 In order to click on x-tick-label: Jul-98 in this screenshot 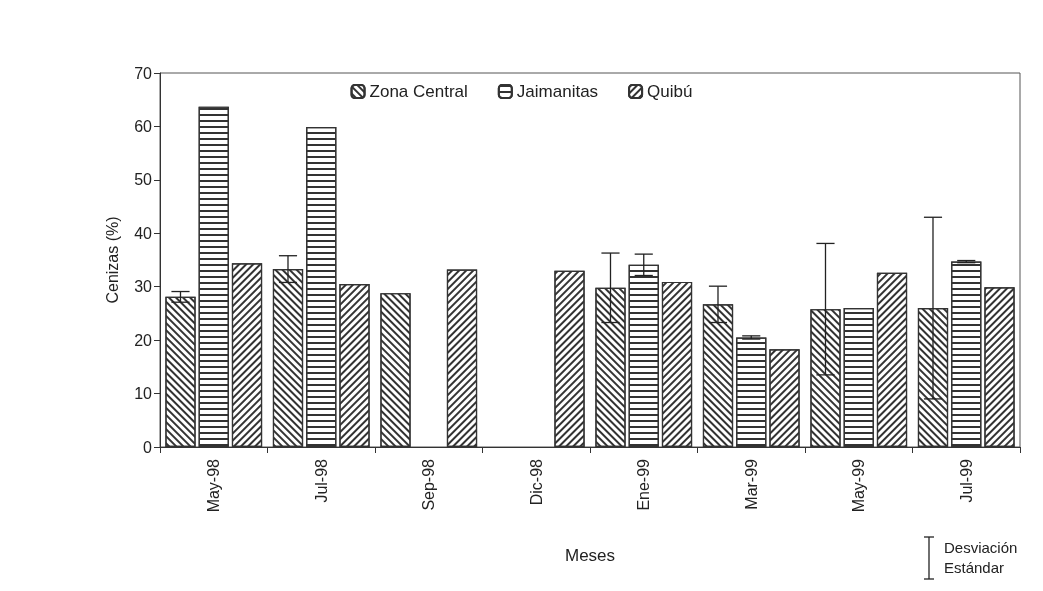, I will do `click(321, 480)`.